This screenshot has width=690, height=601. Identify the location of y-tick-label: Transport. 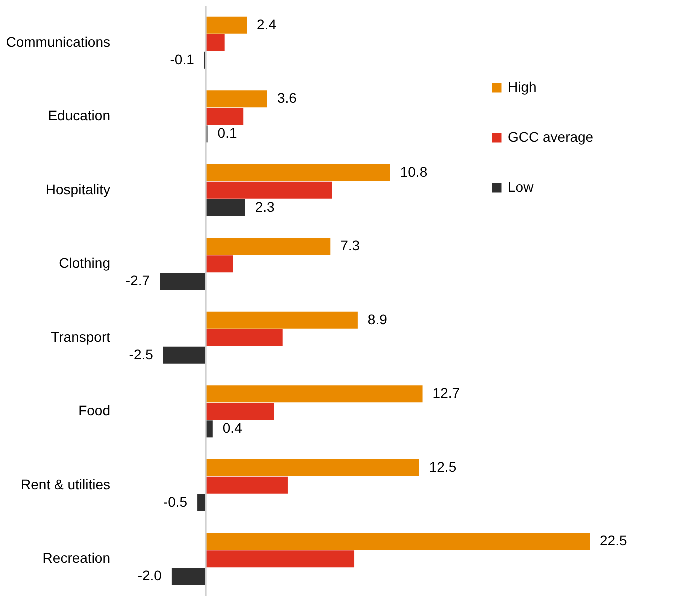
(81, 336).